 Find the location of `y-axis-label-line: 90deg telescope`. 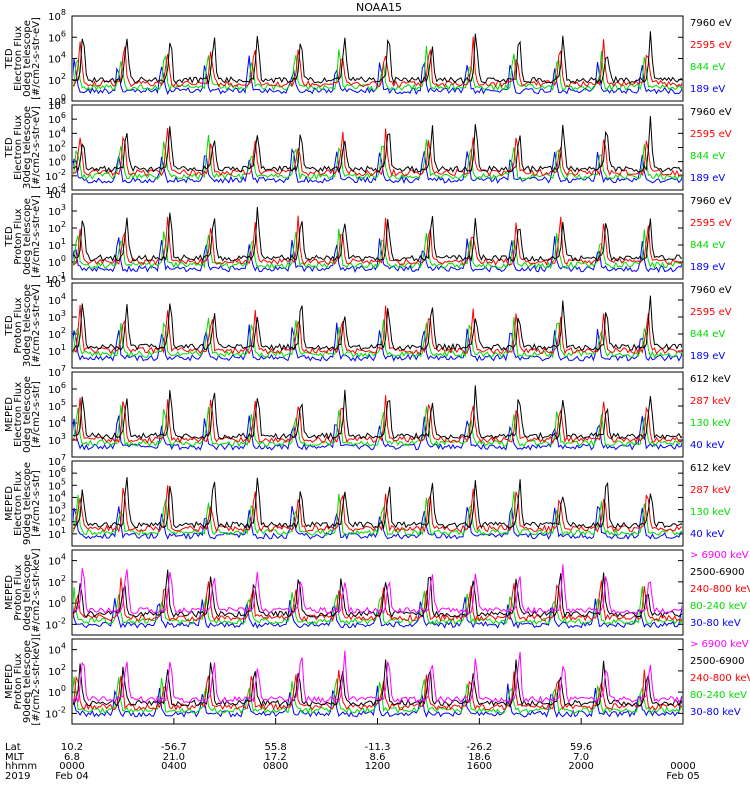

y-axis-label-line: 90deg telescope is located at coordinates (27, 681).